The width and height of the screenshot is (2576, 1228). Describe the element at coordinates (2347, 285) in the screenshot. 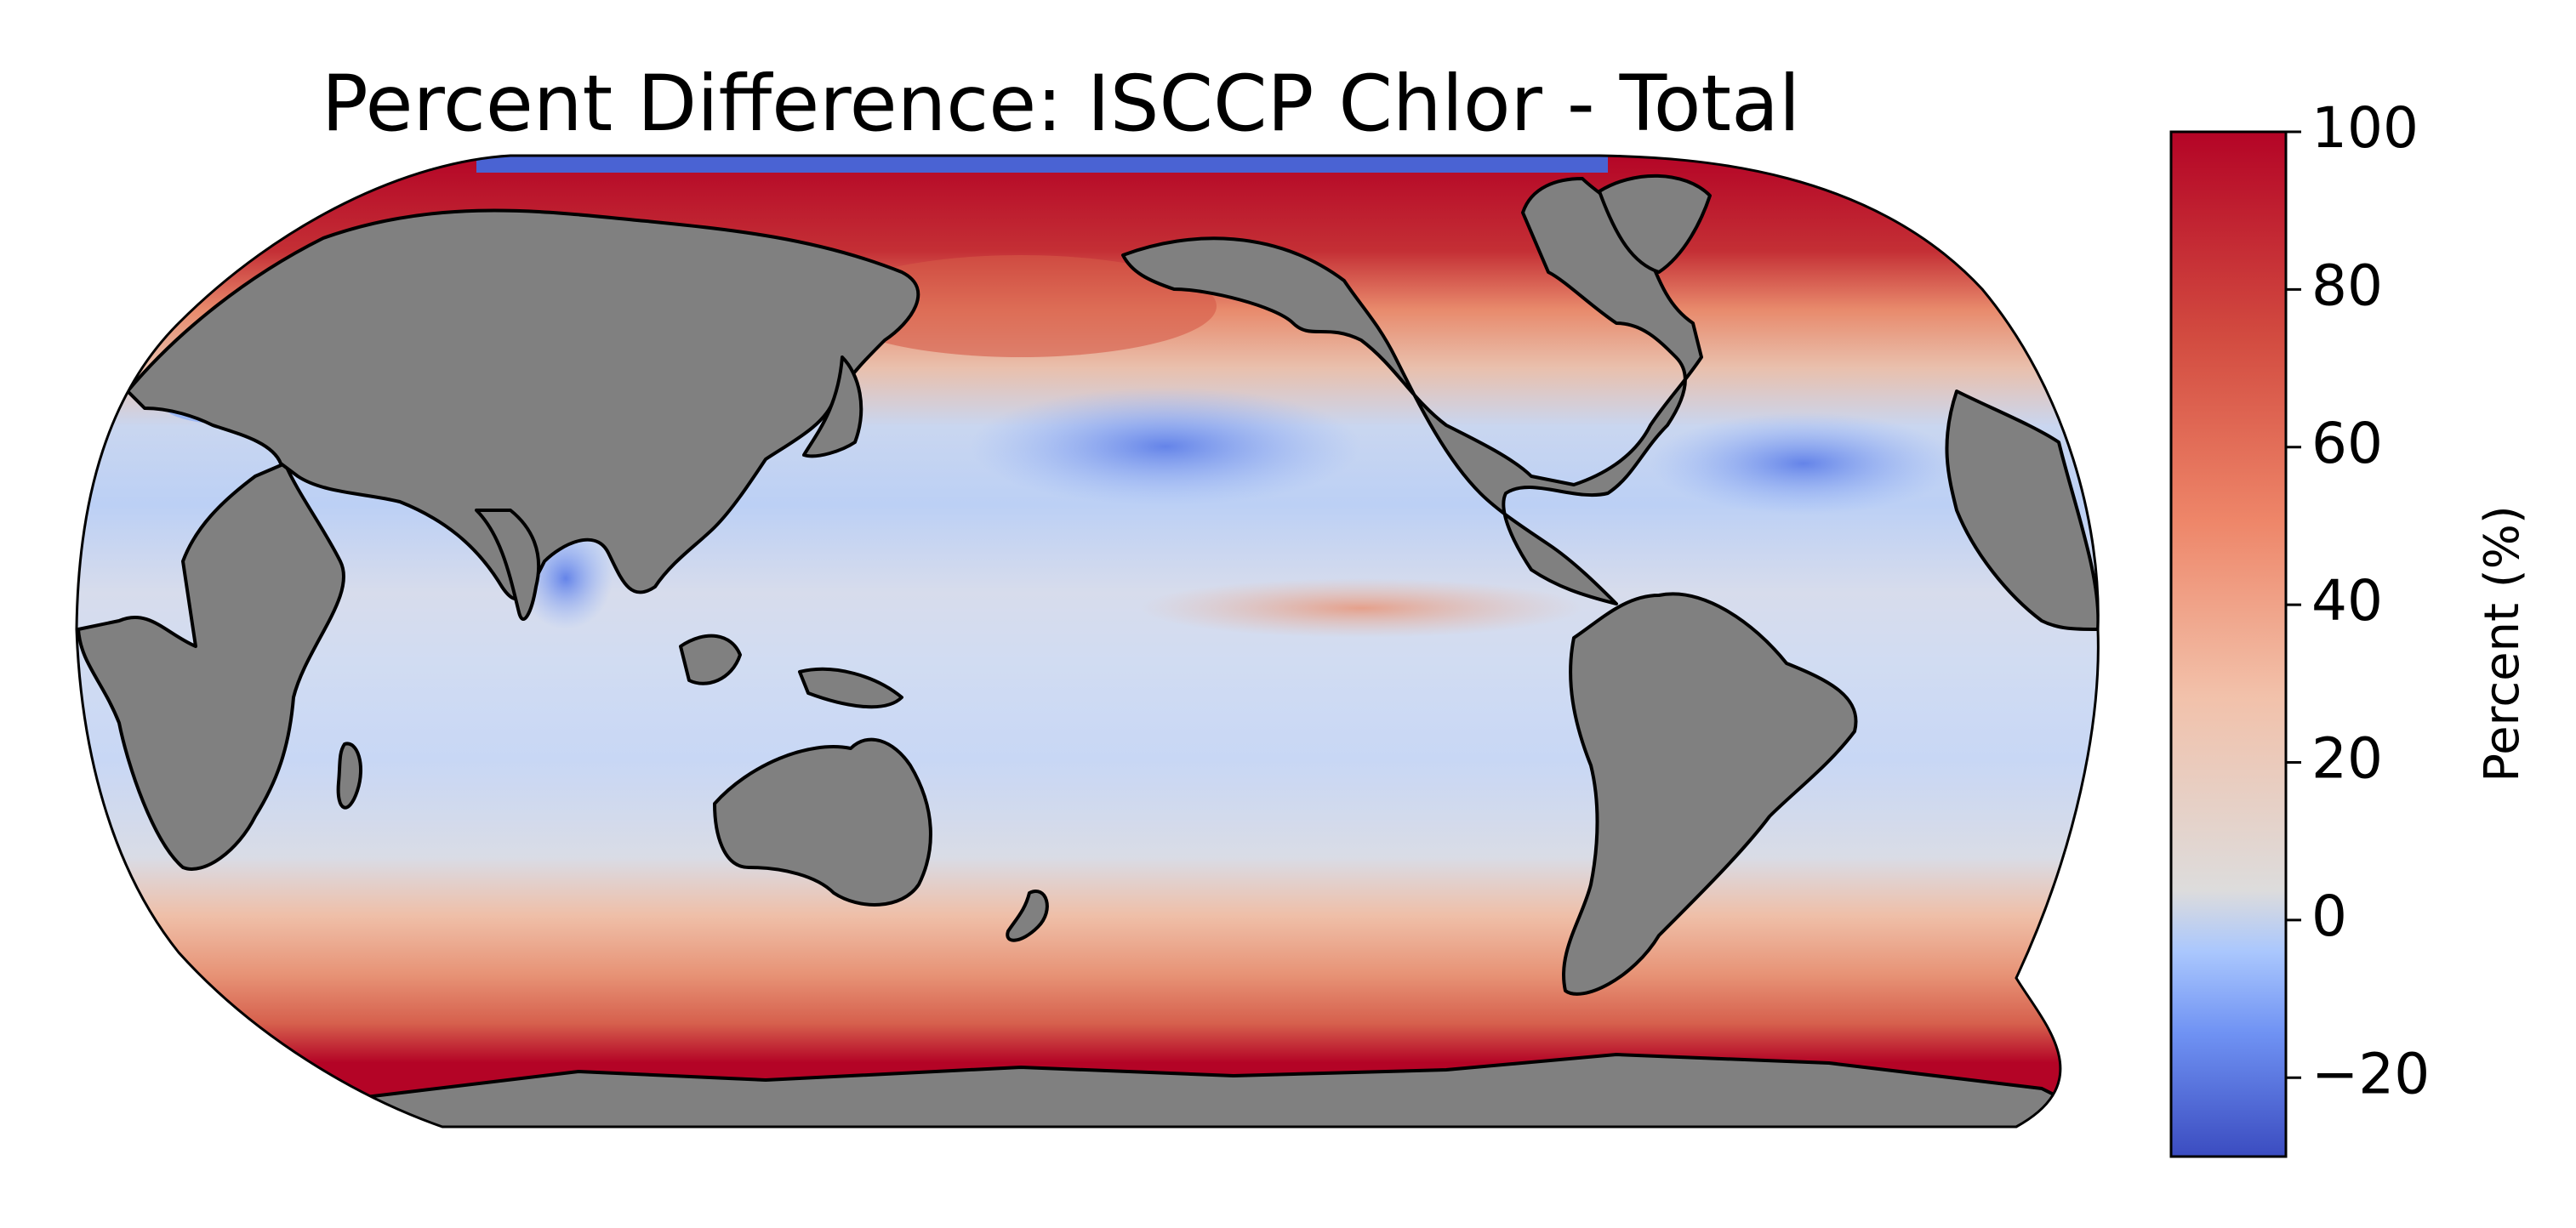

I see `colorbar-tick-label: 80` at that location.